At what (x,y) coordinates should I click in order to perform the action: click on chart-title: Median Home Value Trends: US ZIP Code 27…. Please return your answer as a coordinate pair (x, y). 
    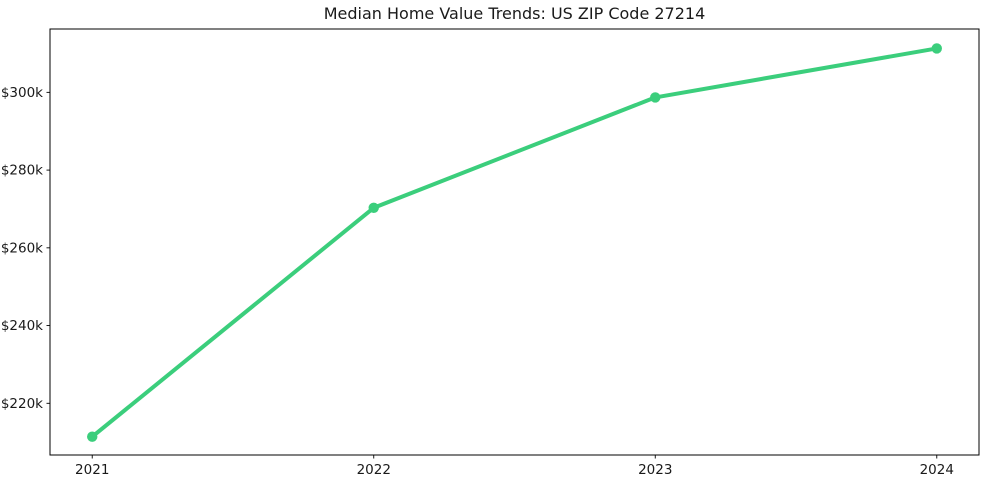
    Looking at the image, I should click on (514, 13).